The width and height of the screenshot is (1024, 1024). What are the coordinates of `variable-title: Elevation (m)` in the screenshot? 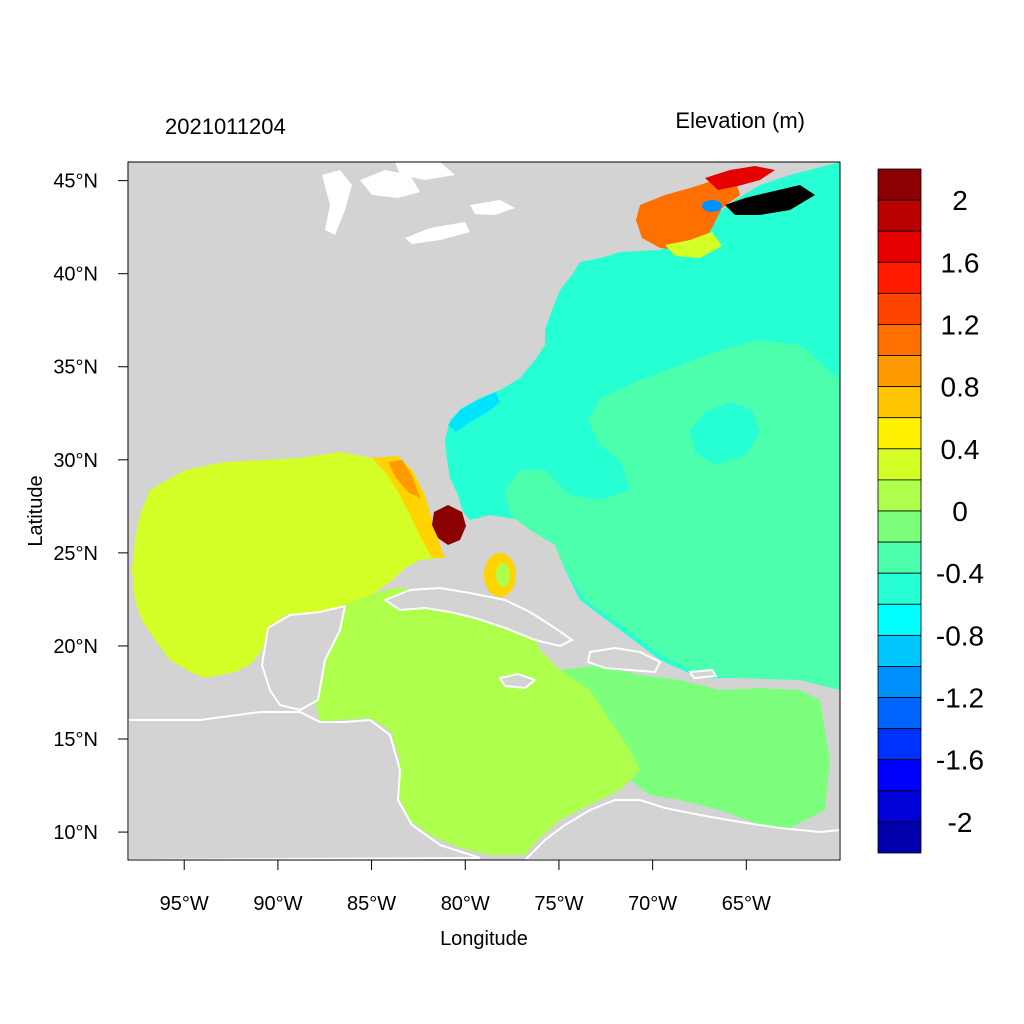 It's located at (740, 120).